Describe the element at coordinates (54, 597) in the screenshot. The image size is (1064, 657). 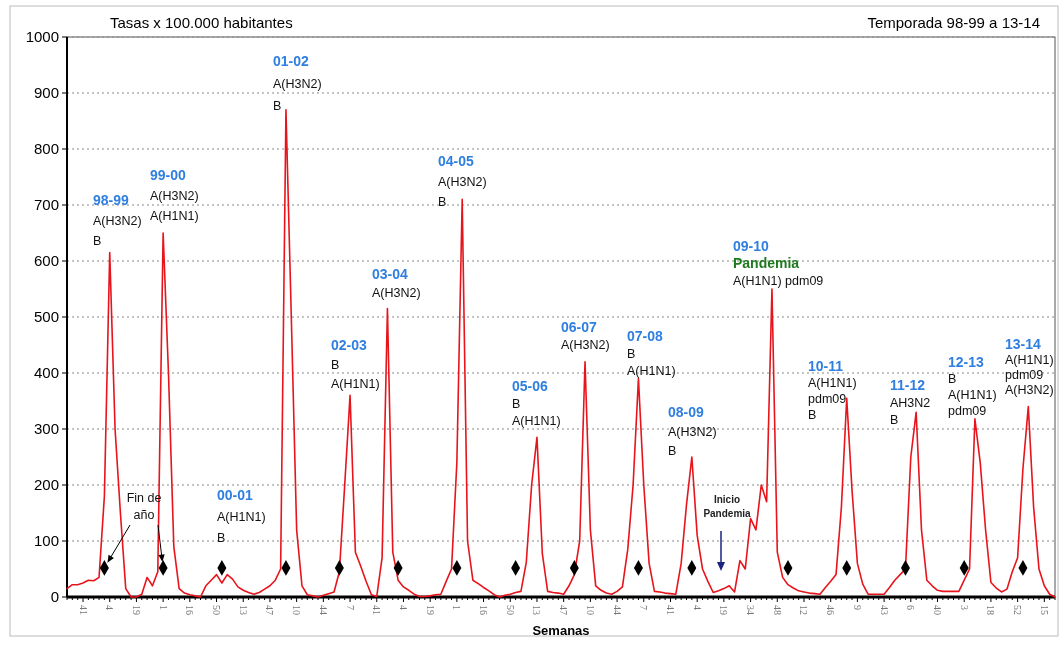
I see `y-tick-label: 0` at that location.